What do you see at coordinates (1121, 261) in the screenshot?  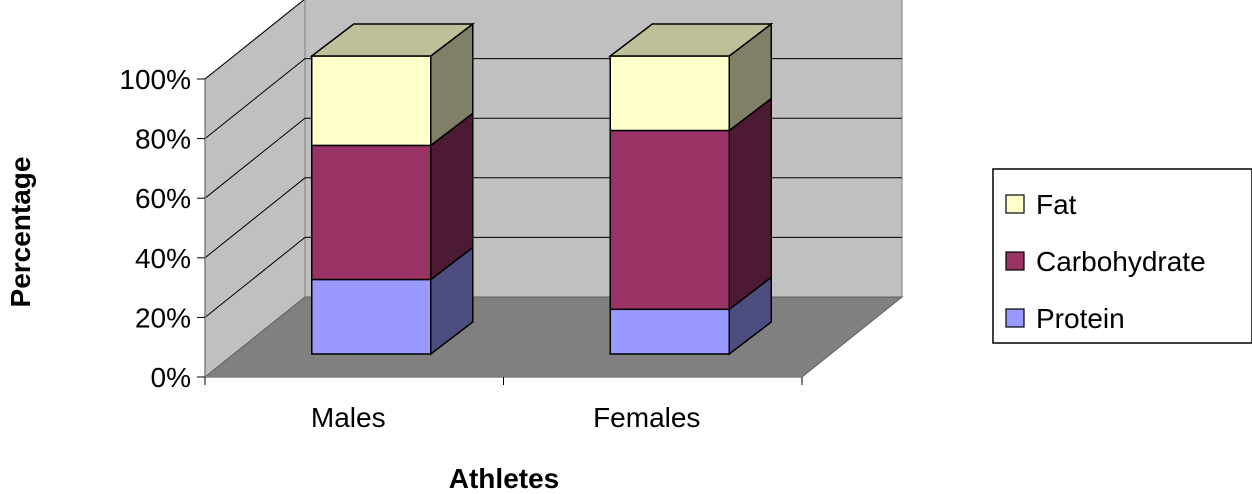 I see `legend-label: Carbohydrate` at bounding box center [1121, 261].